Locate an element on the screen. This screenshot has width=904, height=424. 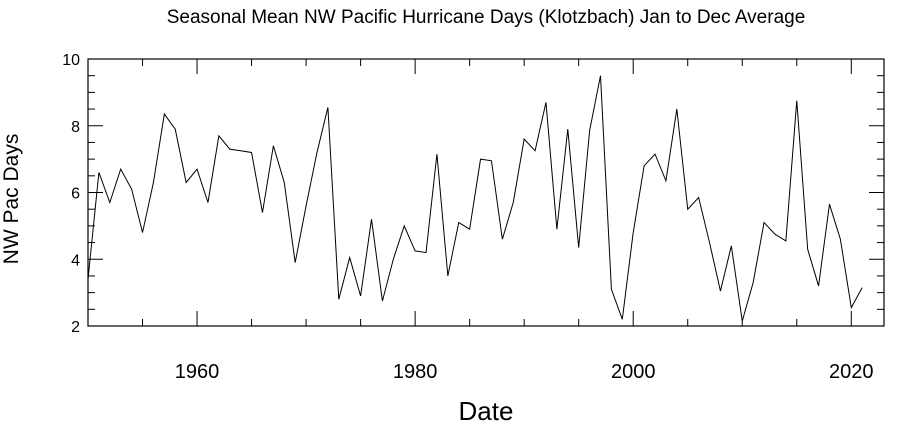
y-tick-label: 2 is located at coordinates (75, 327).